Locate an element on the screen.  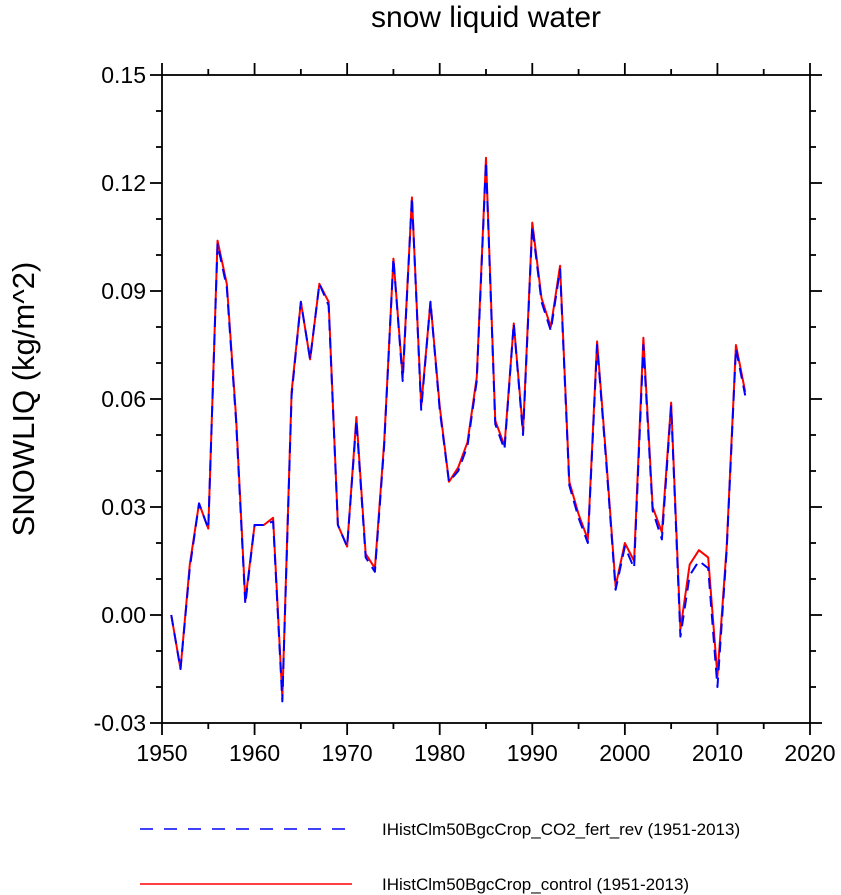
y-tick-label: -0.03 is located at coordinates (120, 723).